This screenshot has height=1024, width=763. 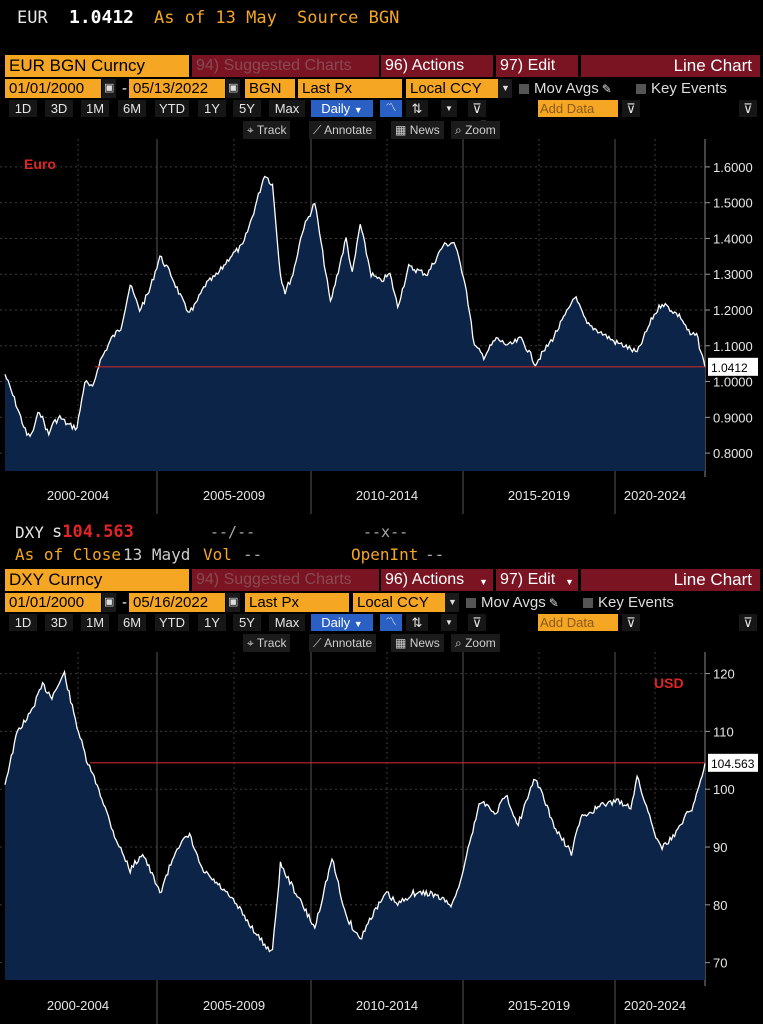 What do you see at coordinates (391, 108) in the screenshot?
I see `panel1-line-style-icon: 〽` at bounding box center [391, 108].